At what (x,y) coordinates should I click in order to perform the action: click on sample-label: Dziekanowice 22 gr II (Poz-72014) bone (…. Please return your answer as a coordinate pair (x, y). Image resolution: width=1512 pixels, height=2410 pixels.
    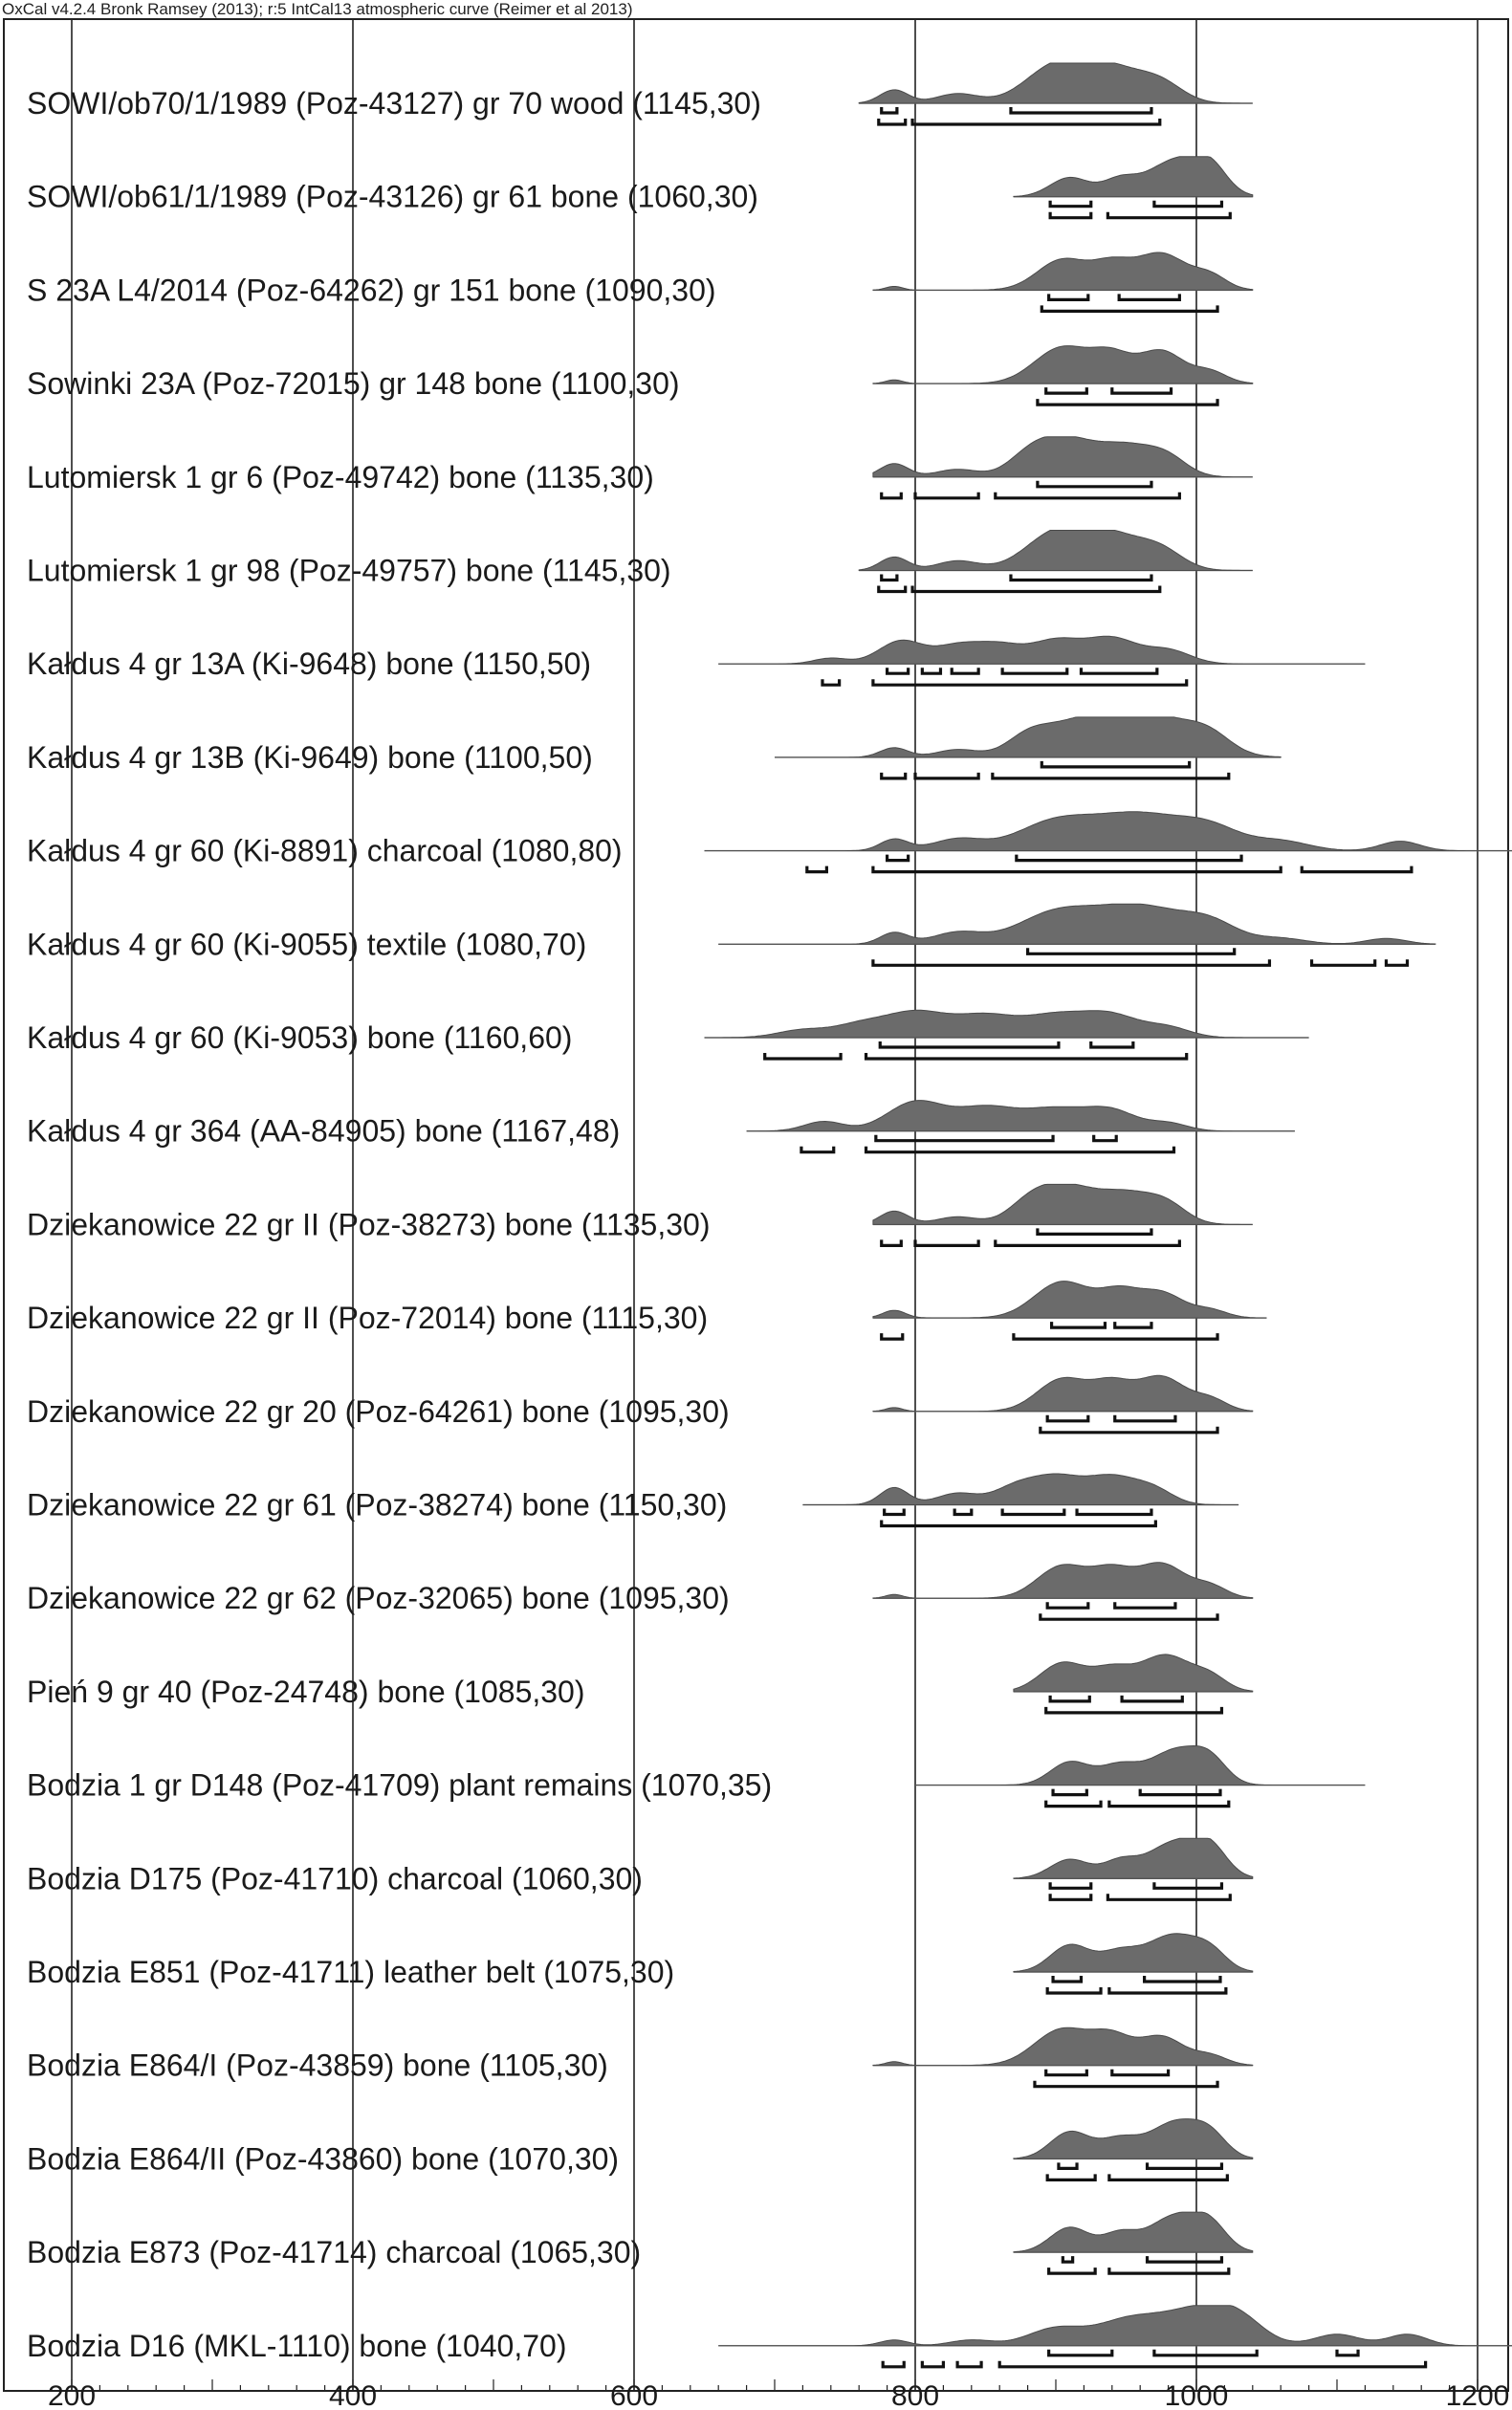
    Looking at the image, I should click on (367, 1318).